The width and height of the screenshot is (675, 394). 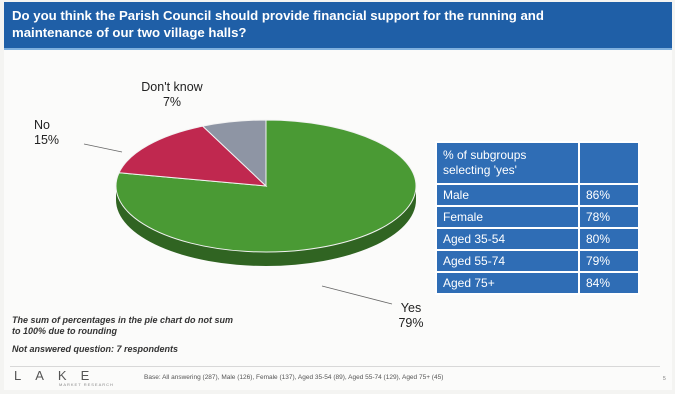 I want to click on slice-label-yes: Yes 79%, so click(x=411, y=316).